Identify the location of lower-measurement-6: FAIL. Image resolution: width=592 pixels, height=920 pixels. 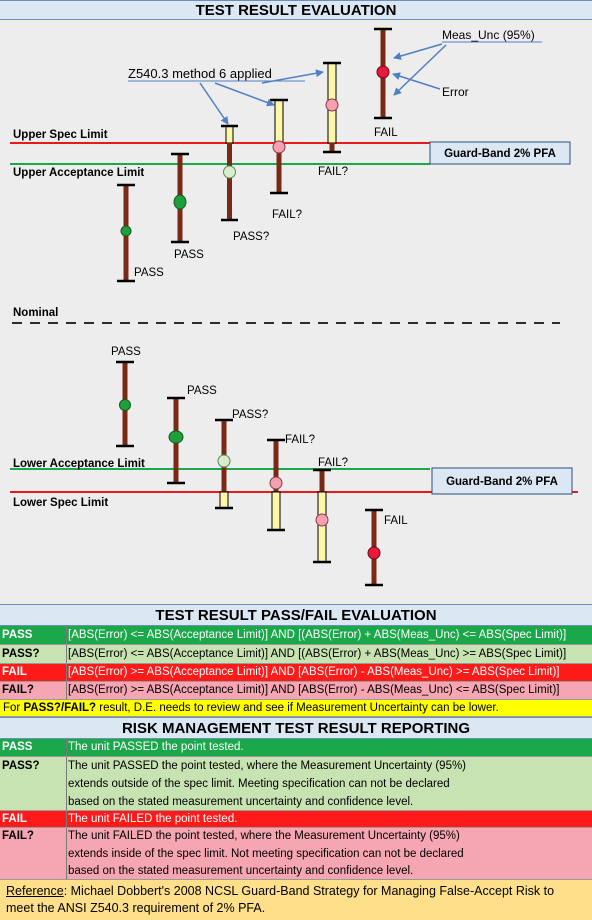
(386, 547).